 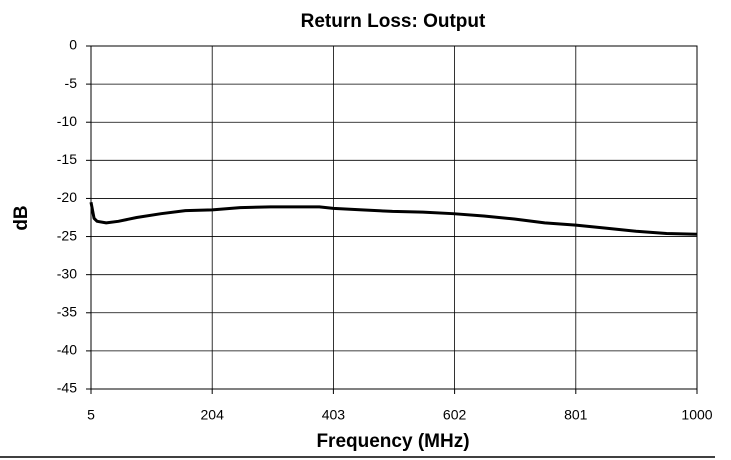 What do you see at coordinates (334, 415) in the screenshot?
I see `x-tick-label: 403` at bounding box center [334, 415].